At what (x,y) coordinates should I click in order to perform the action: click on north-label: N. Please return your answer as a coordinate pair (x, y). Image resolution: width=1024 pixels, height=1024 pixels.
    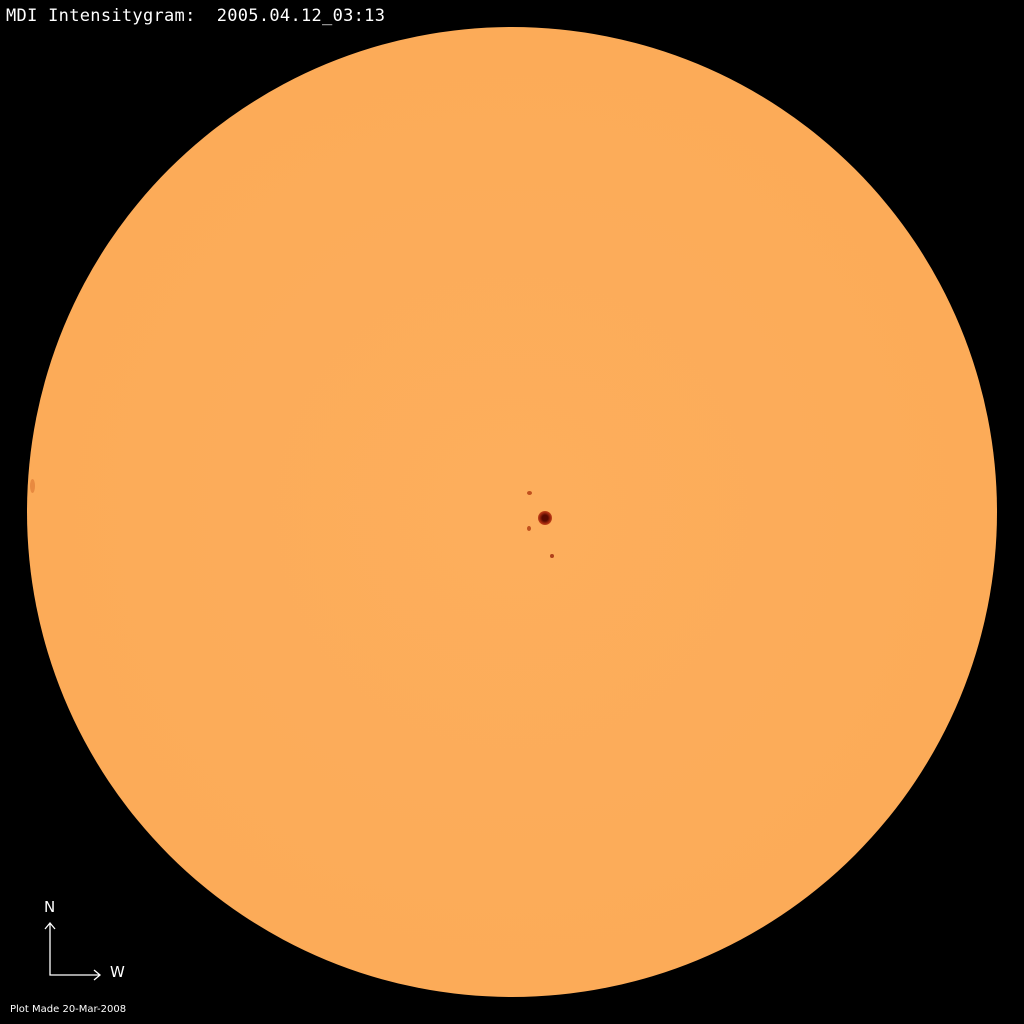
    Looking at the image, I should click on (50, 907).